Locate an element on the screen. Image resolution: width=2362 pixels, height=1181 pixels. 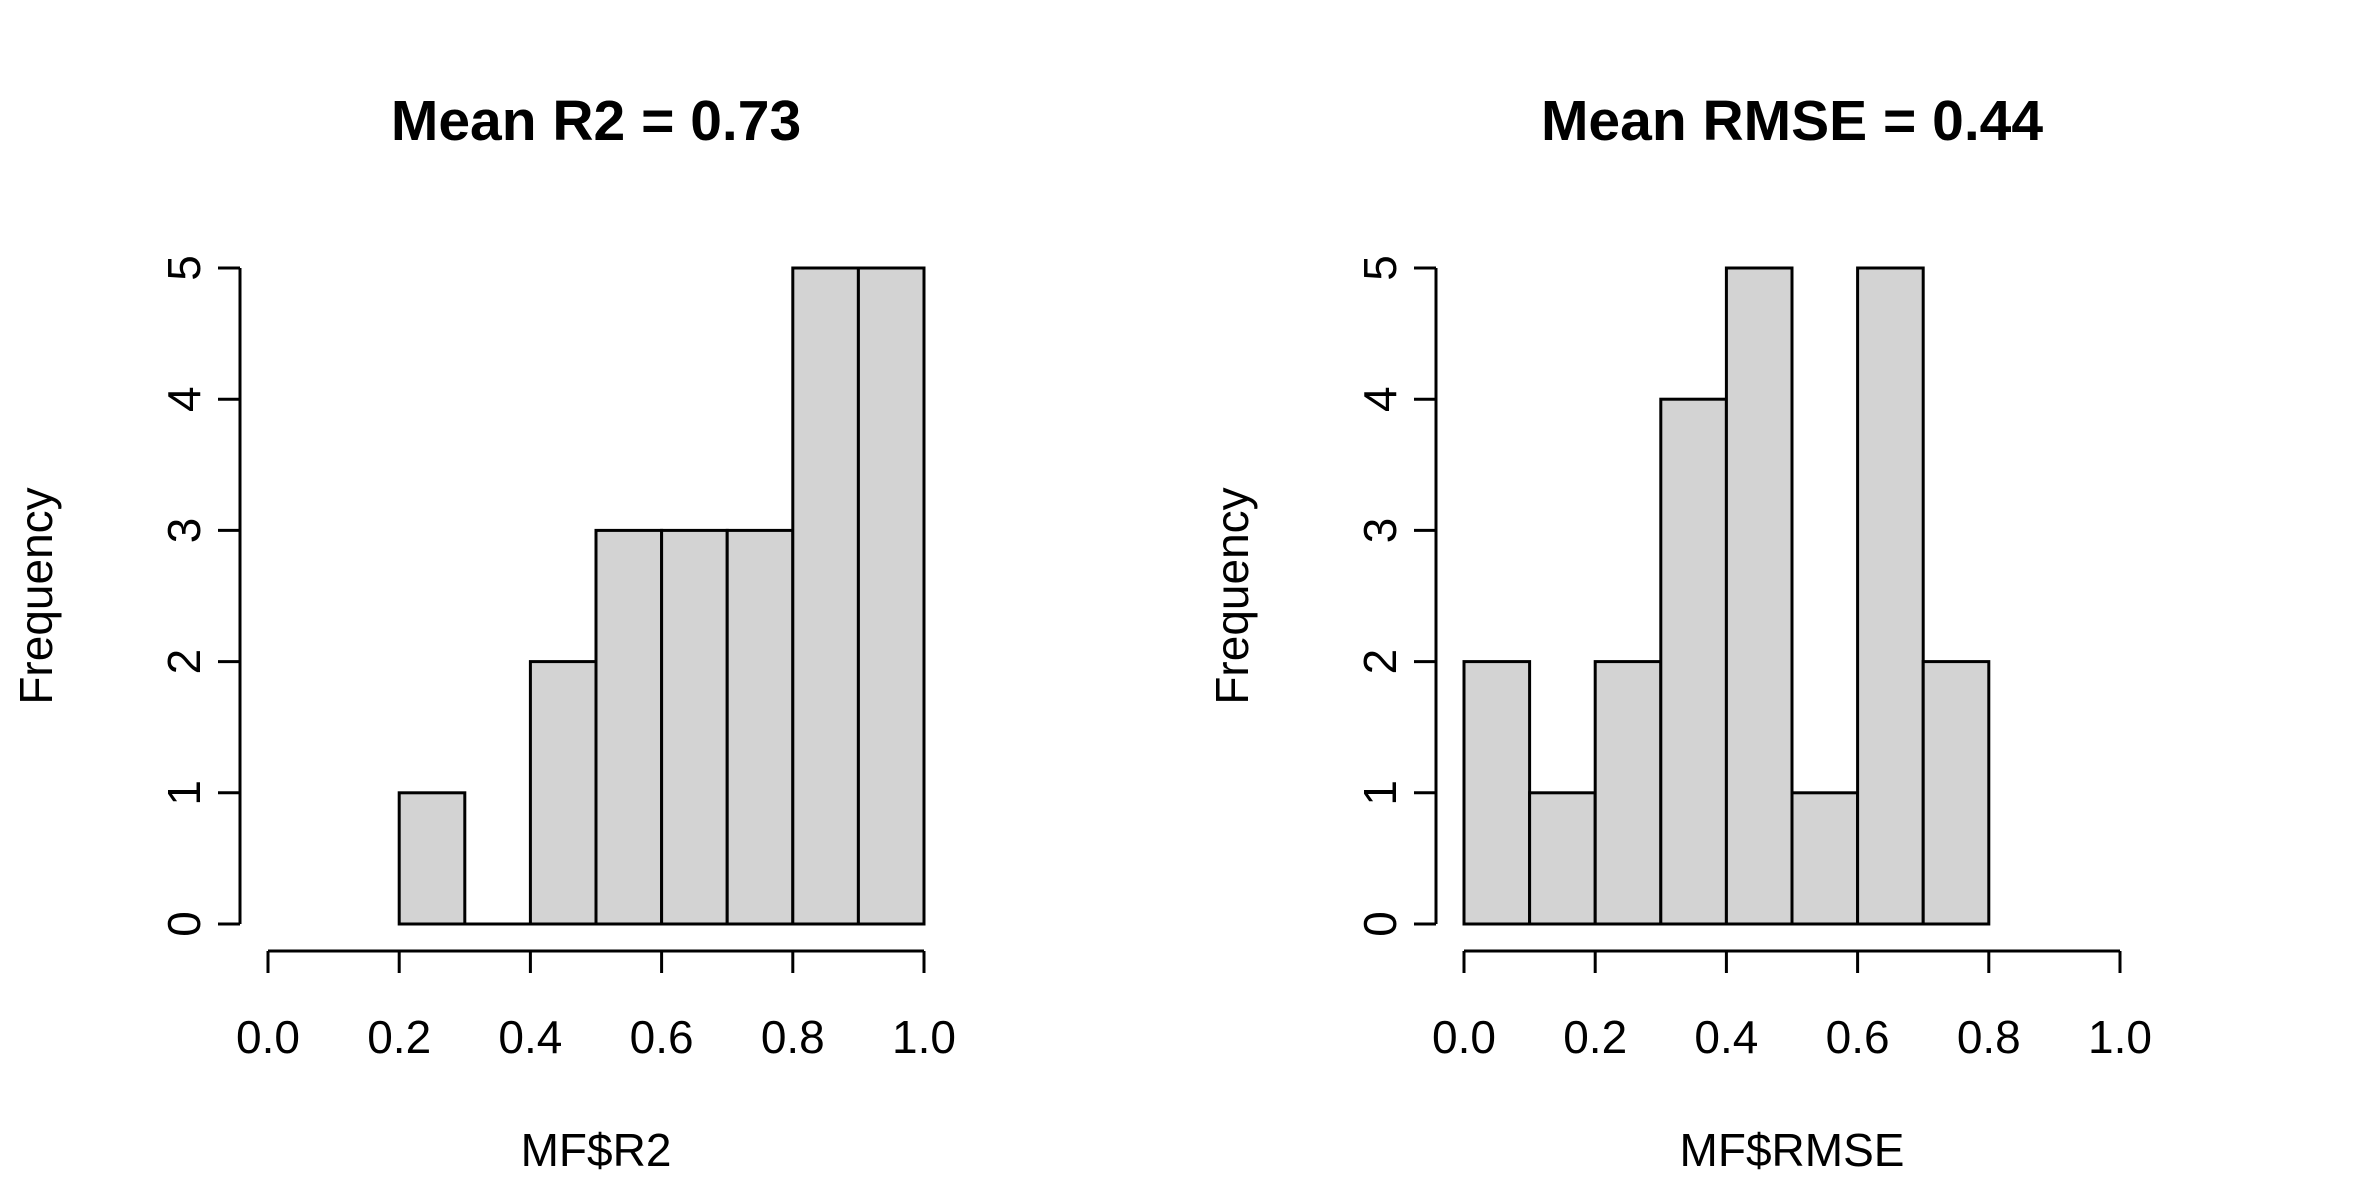
rmse-y-axis-label: Frequency is located at coordinates (1232, 595).